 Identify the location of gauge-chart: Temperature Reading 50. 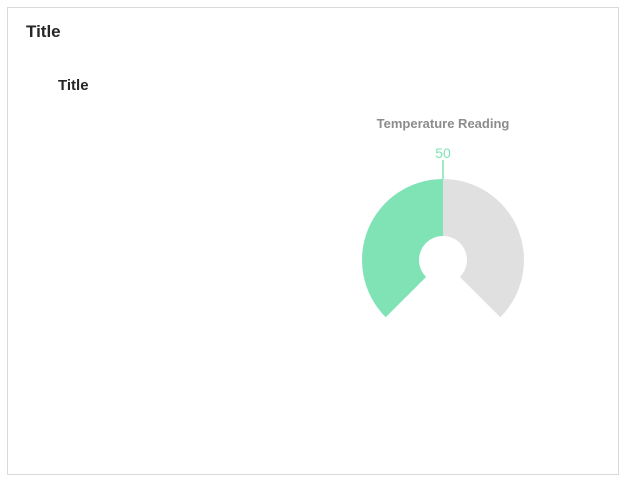
(443, 217).